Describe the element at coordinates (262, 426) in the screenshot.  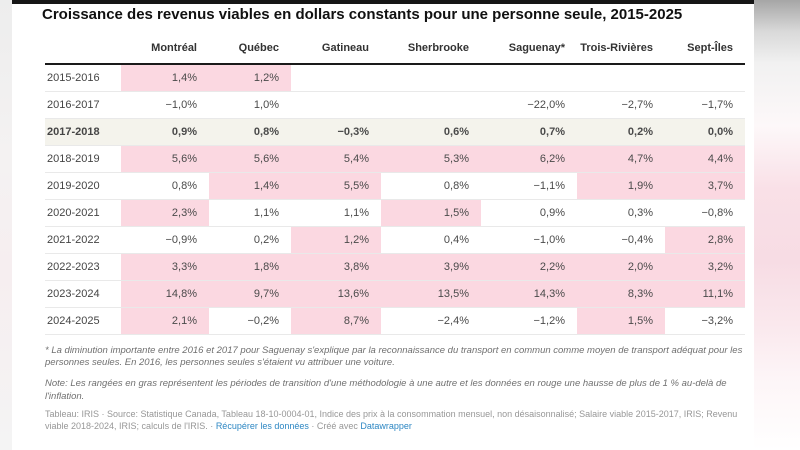
I see `get-data-link: Récupérer les données` at that location.